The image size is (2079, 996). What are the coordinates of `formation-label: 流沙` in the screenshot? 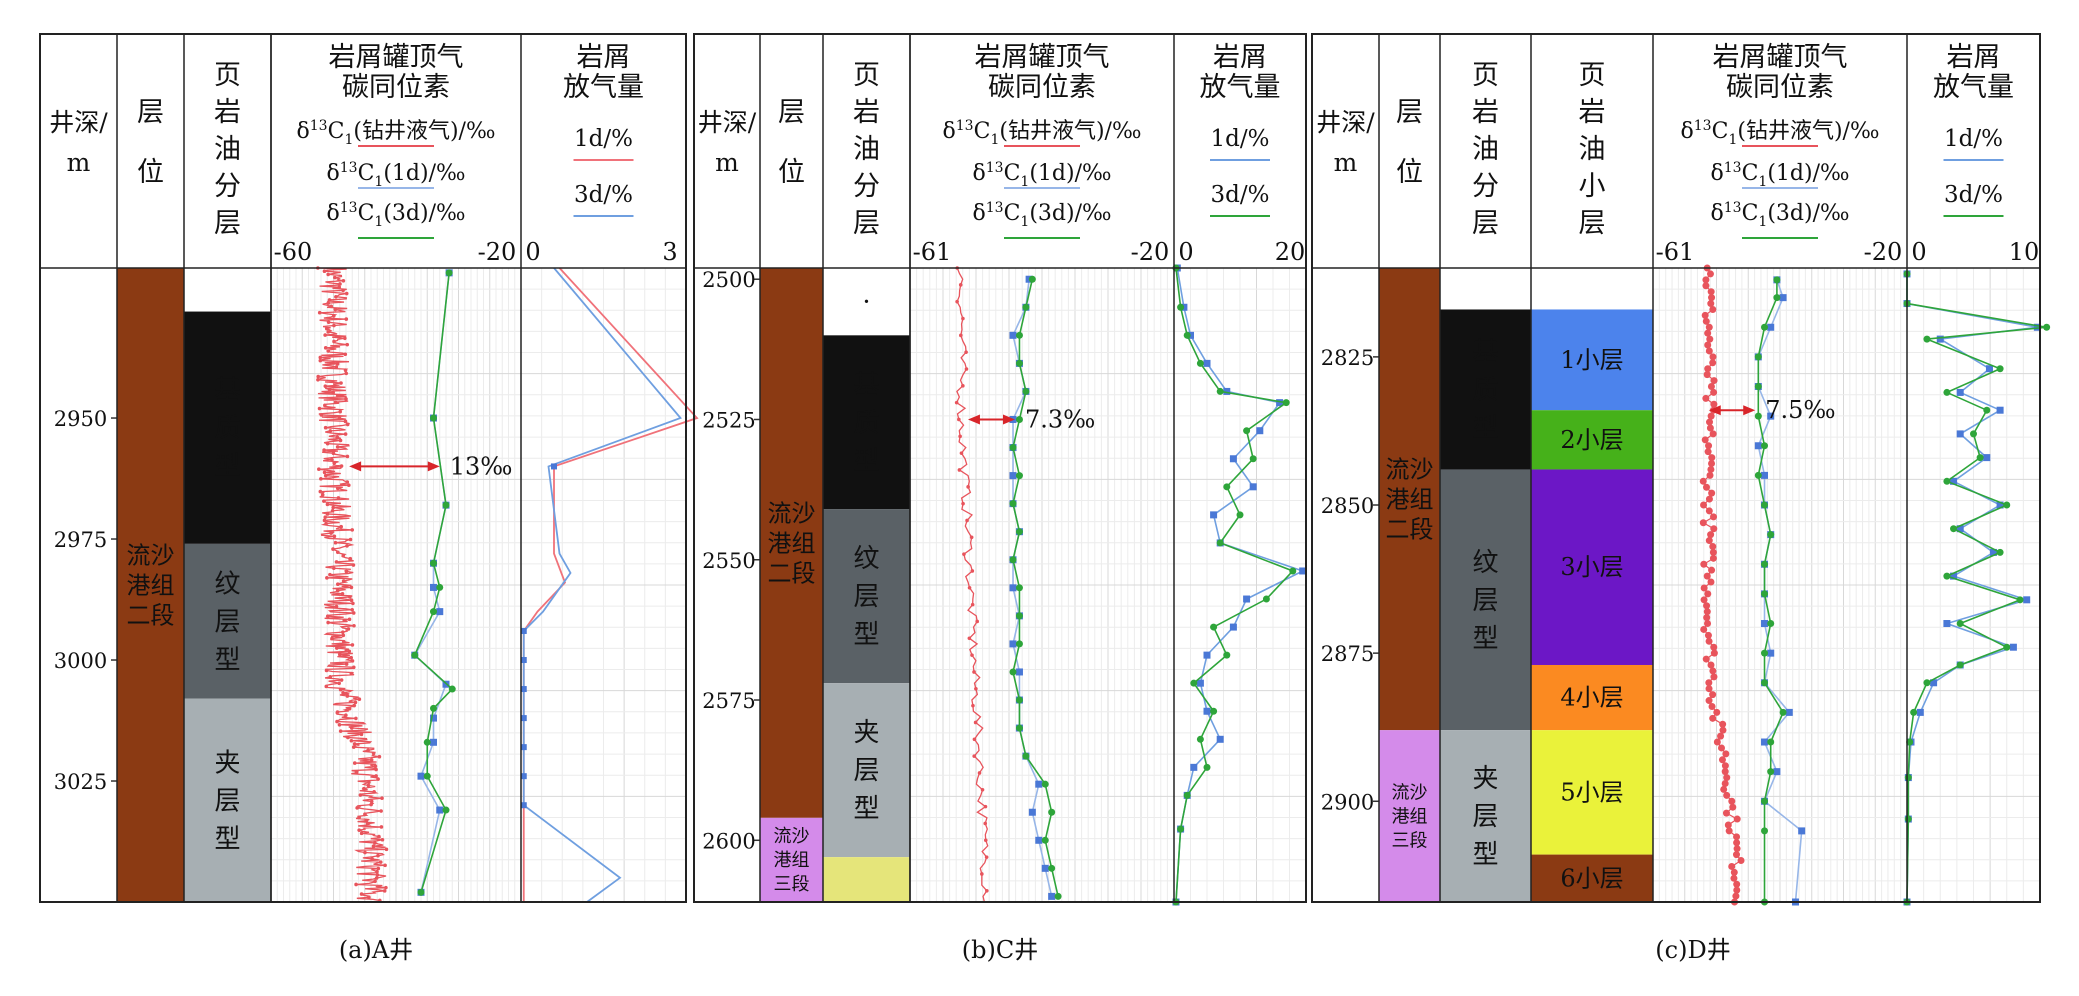 It's located at (792, 513).